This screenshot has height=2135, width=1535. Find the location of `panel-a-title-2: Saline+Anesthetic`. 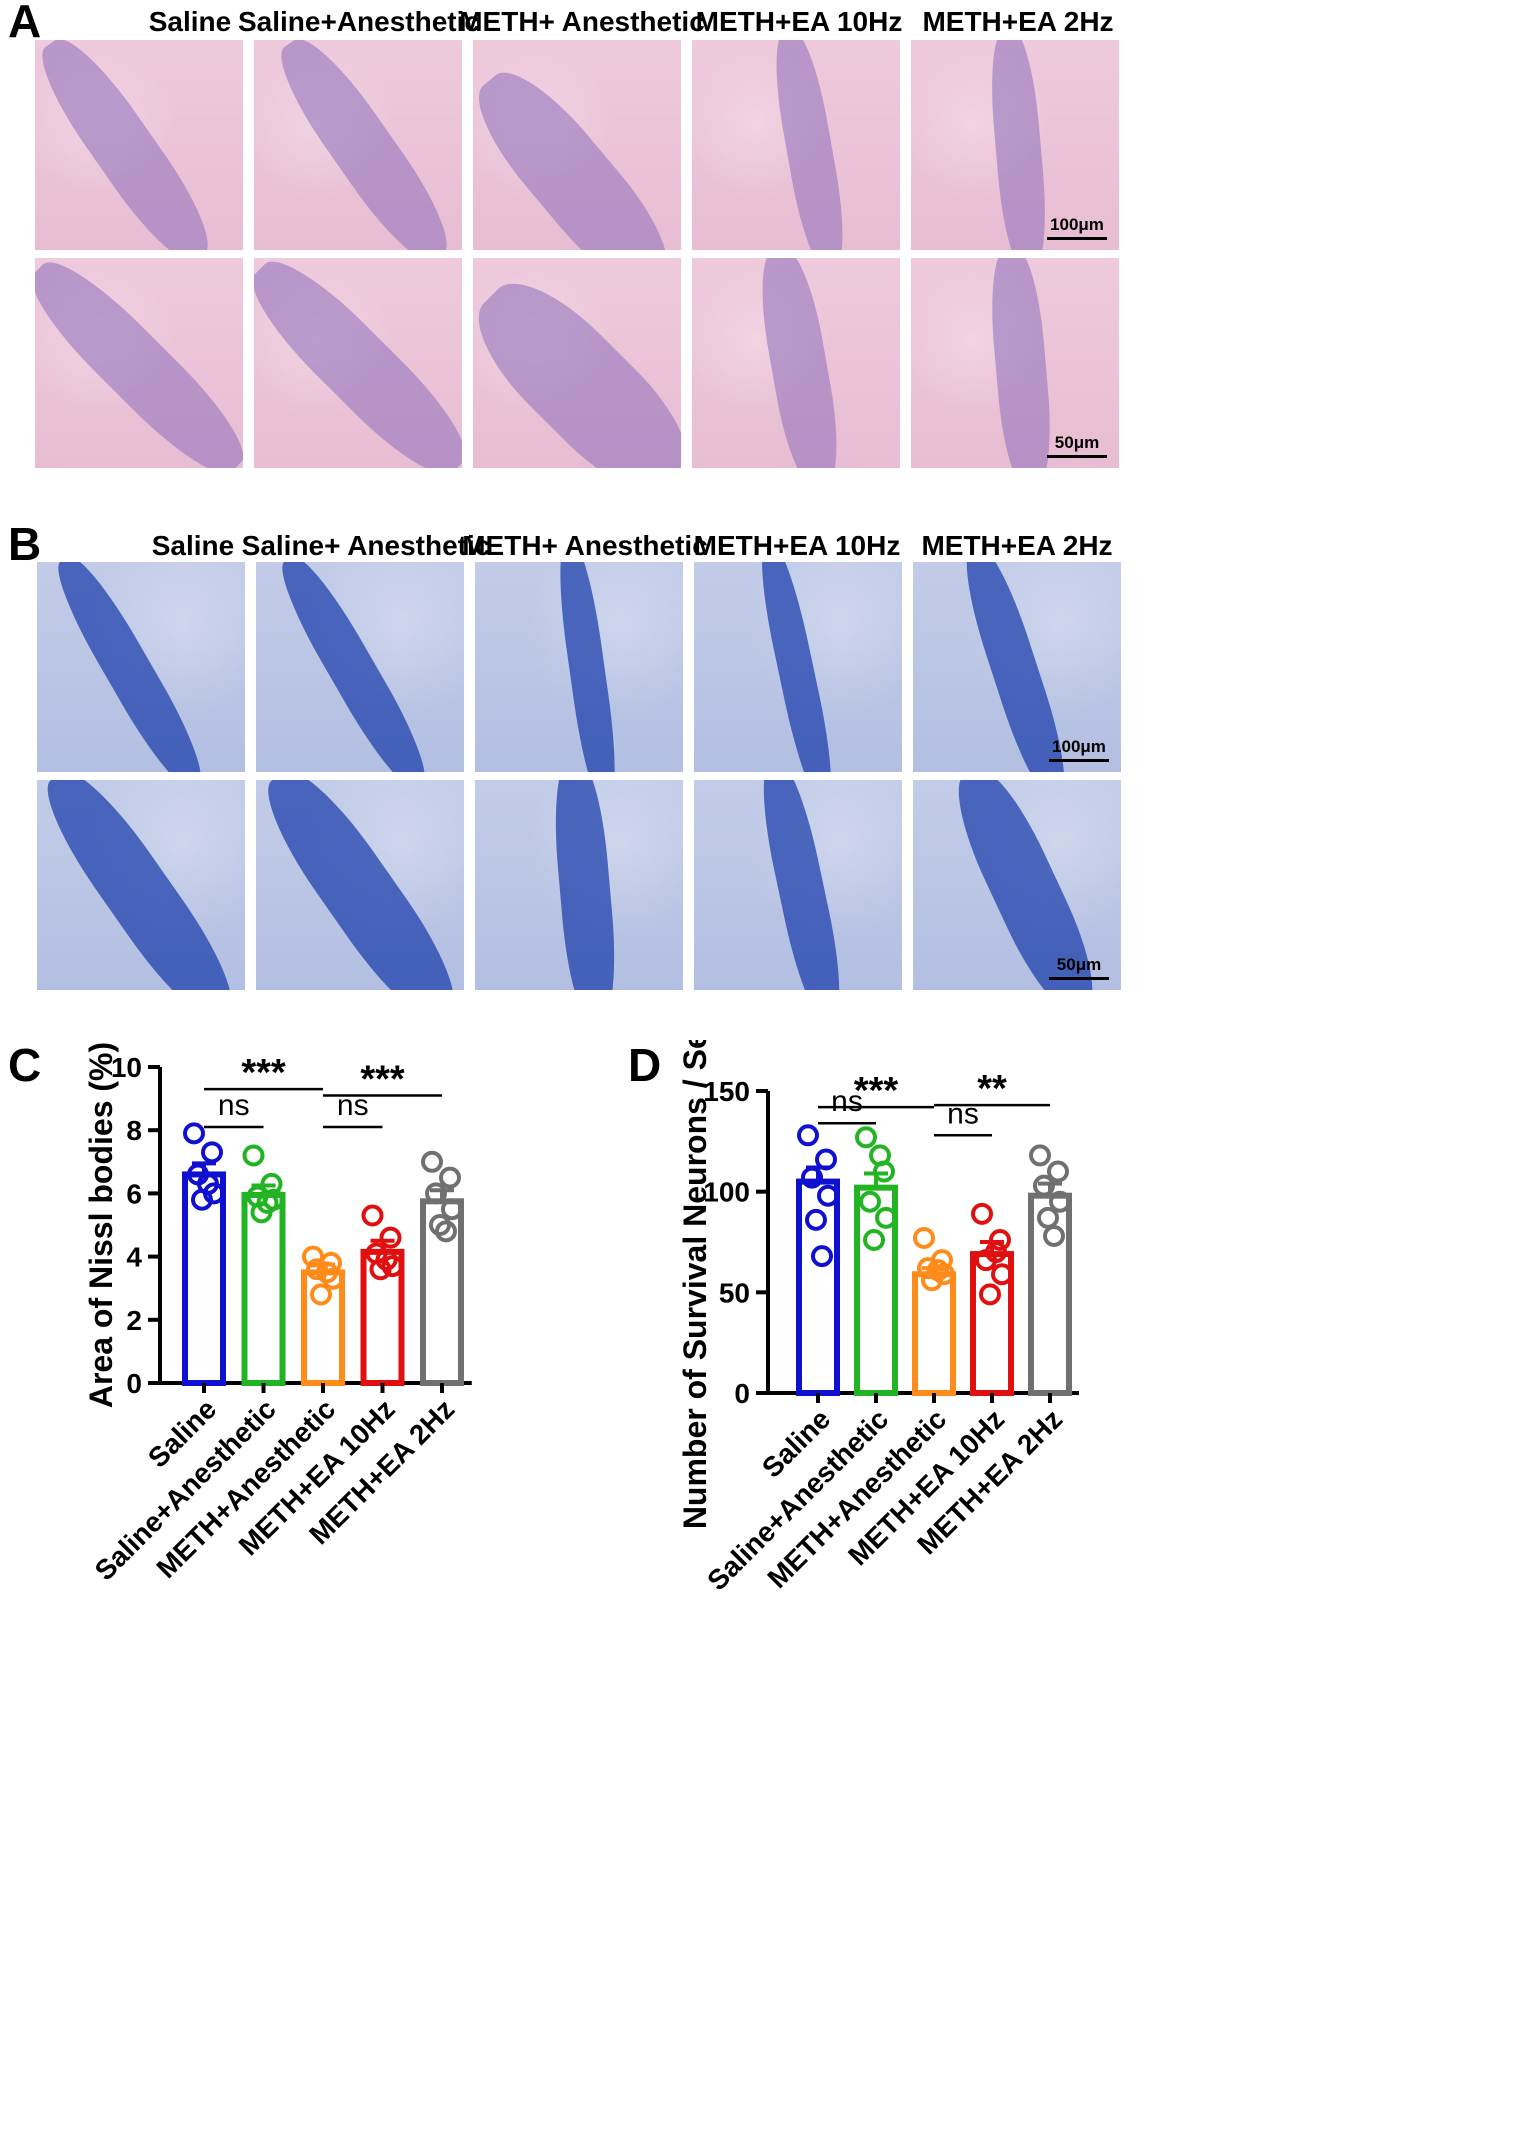

panel-a-title-2: Saline+Anesthetic is located at coordinates (359, 21).